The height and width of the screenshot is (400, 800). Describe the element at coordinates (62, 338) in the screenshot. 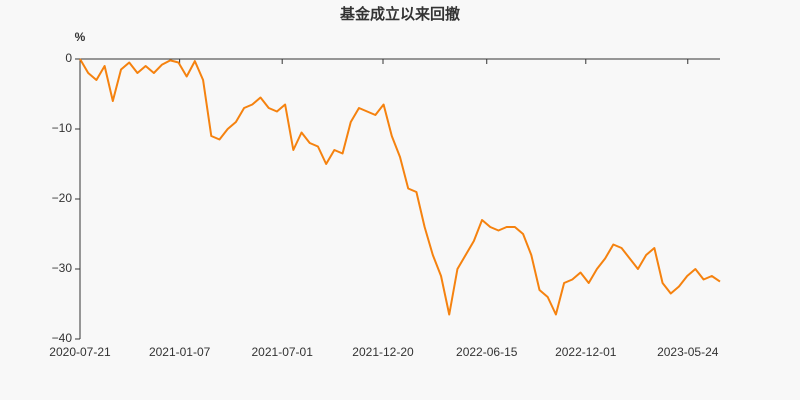

I see `y-tick-label: −40` at that location.